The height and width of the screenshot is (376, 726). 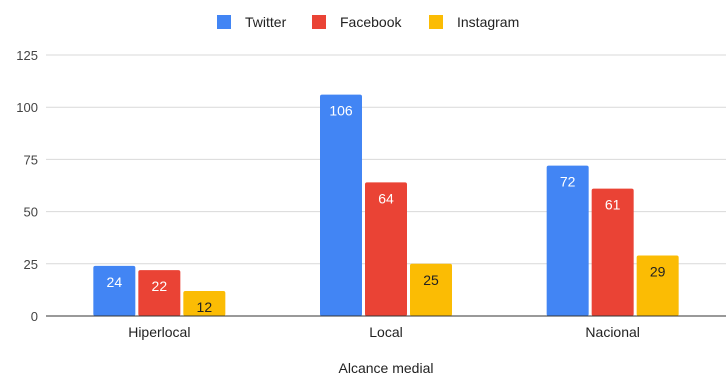 What do you see at coordinates (612, 252) in the screenshot?
I see `bar-facebook-nacional` at bounding box center [612, 252].